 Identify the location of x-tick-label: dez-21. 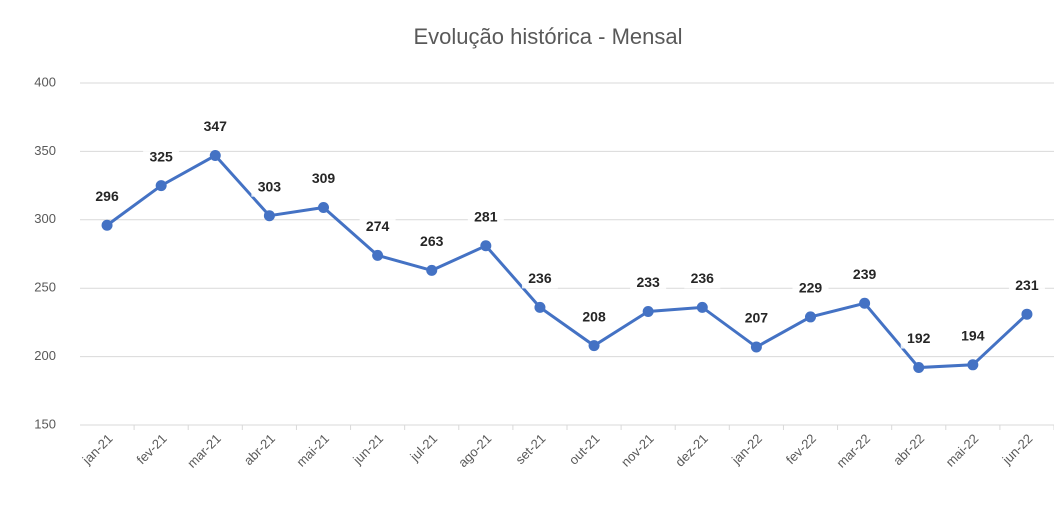
(691, 450).